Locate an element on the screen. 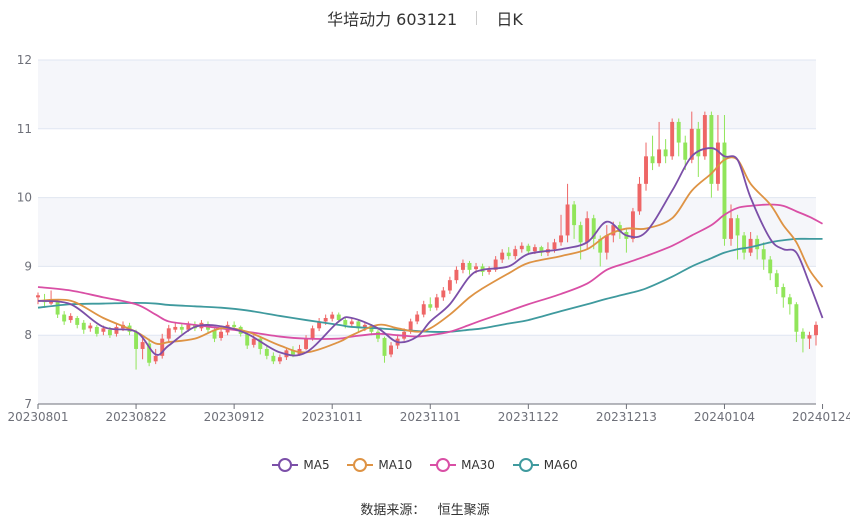 The height and width of the screenshot is (518, 850). title-separator is located at coordinates (477, 18).